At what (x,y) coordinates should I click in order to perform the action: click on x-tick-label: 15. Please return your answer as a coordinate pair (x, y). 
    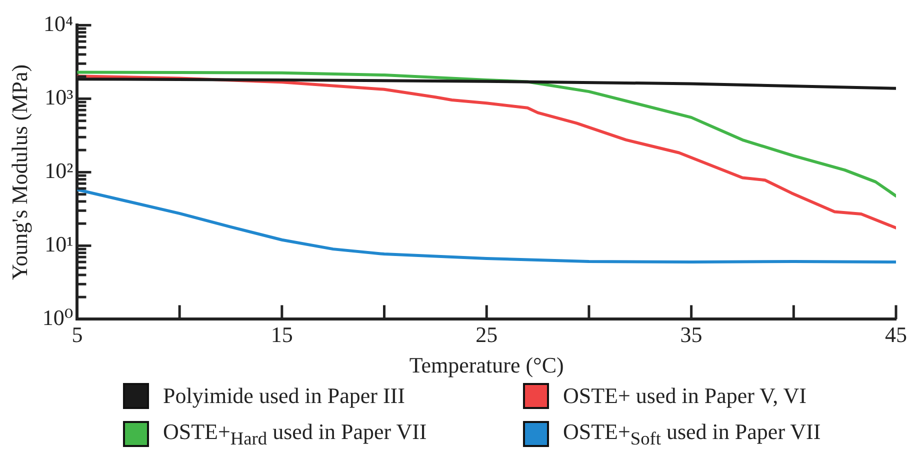
    Looking at the image, I should click on (281, 335).